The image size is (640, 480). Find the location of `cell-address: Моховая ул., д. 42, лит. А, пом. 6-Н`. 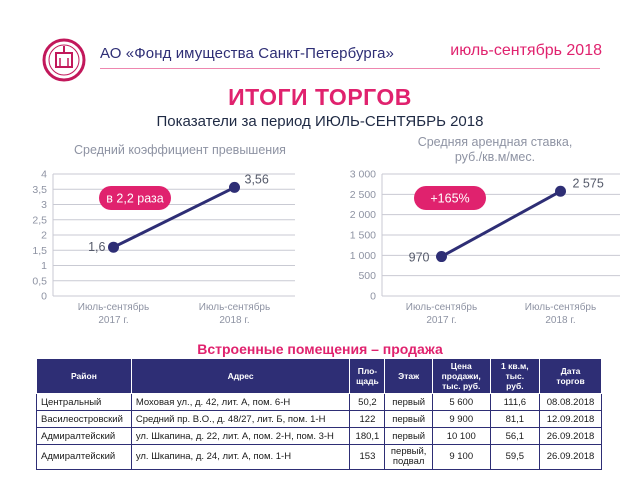

cell-address: Моховая ул., д. 42, лит. А, пом. 6-Н is located at coordinates (240, 402).